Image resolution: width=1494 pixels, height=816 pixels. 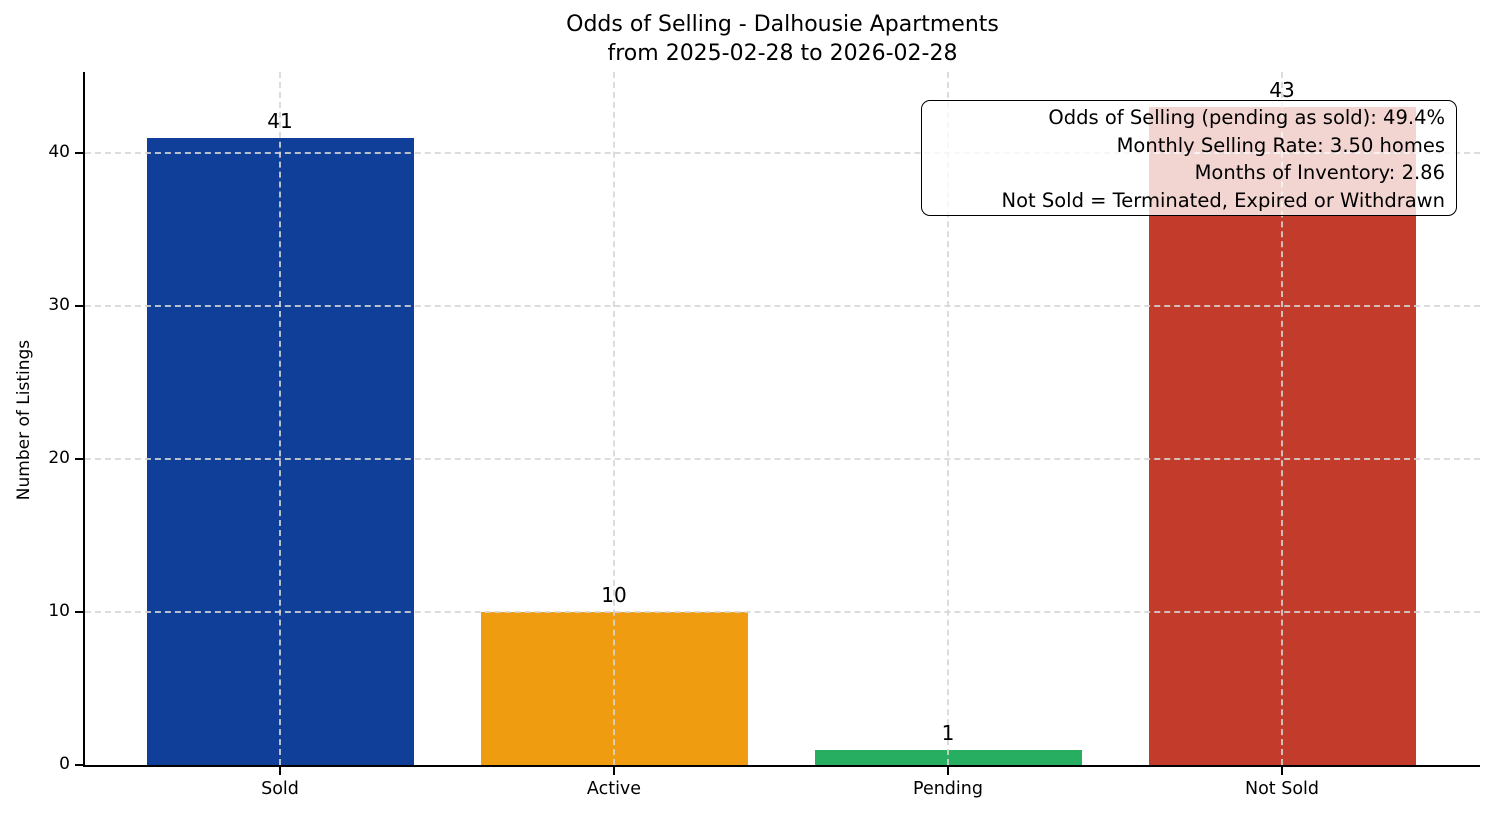 I want to click on bar-value-label: 41, so click(x=280, y=120).